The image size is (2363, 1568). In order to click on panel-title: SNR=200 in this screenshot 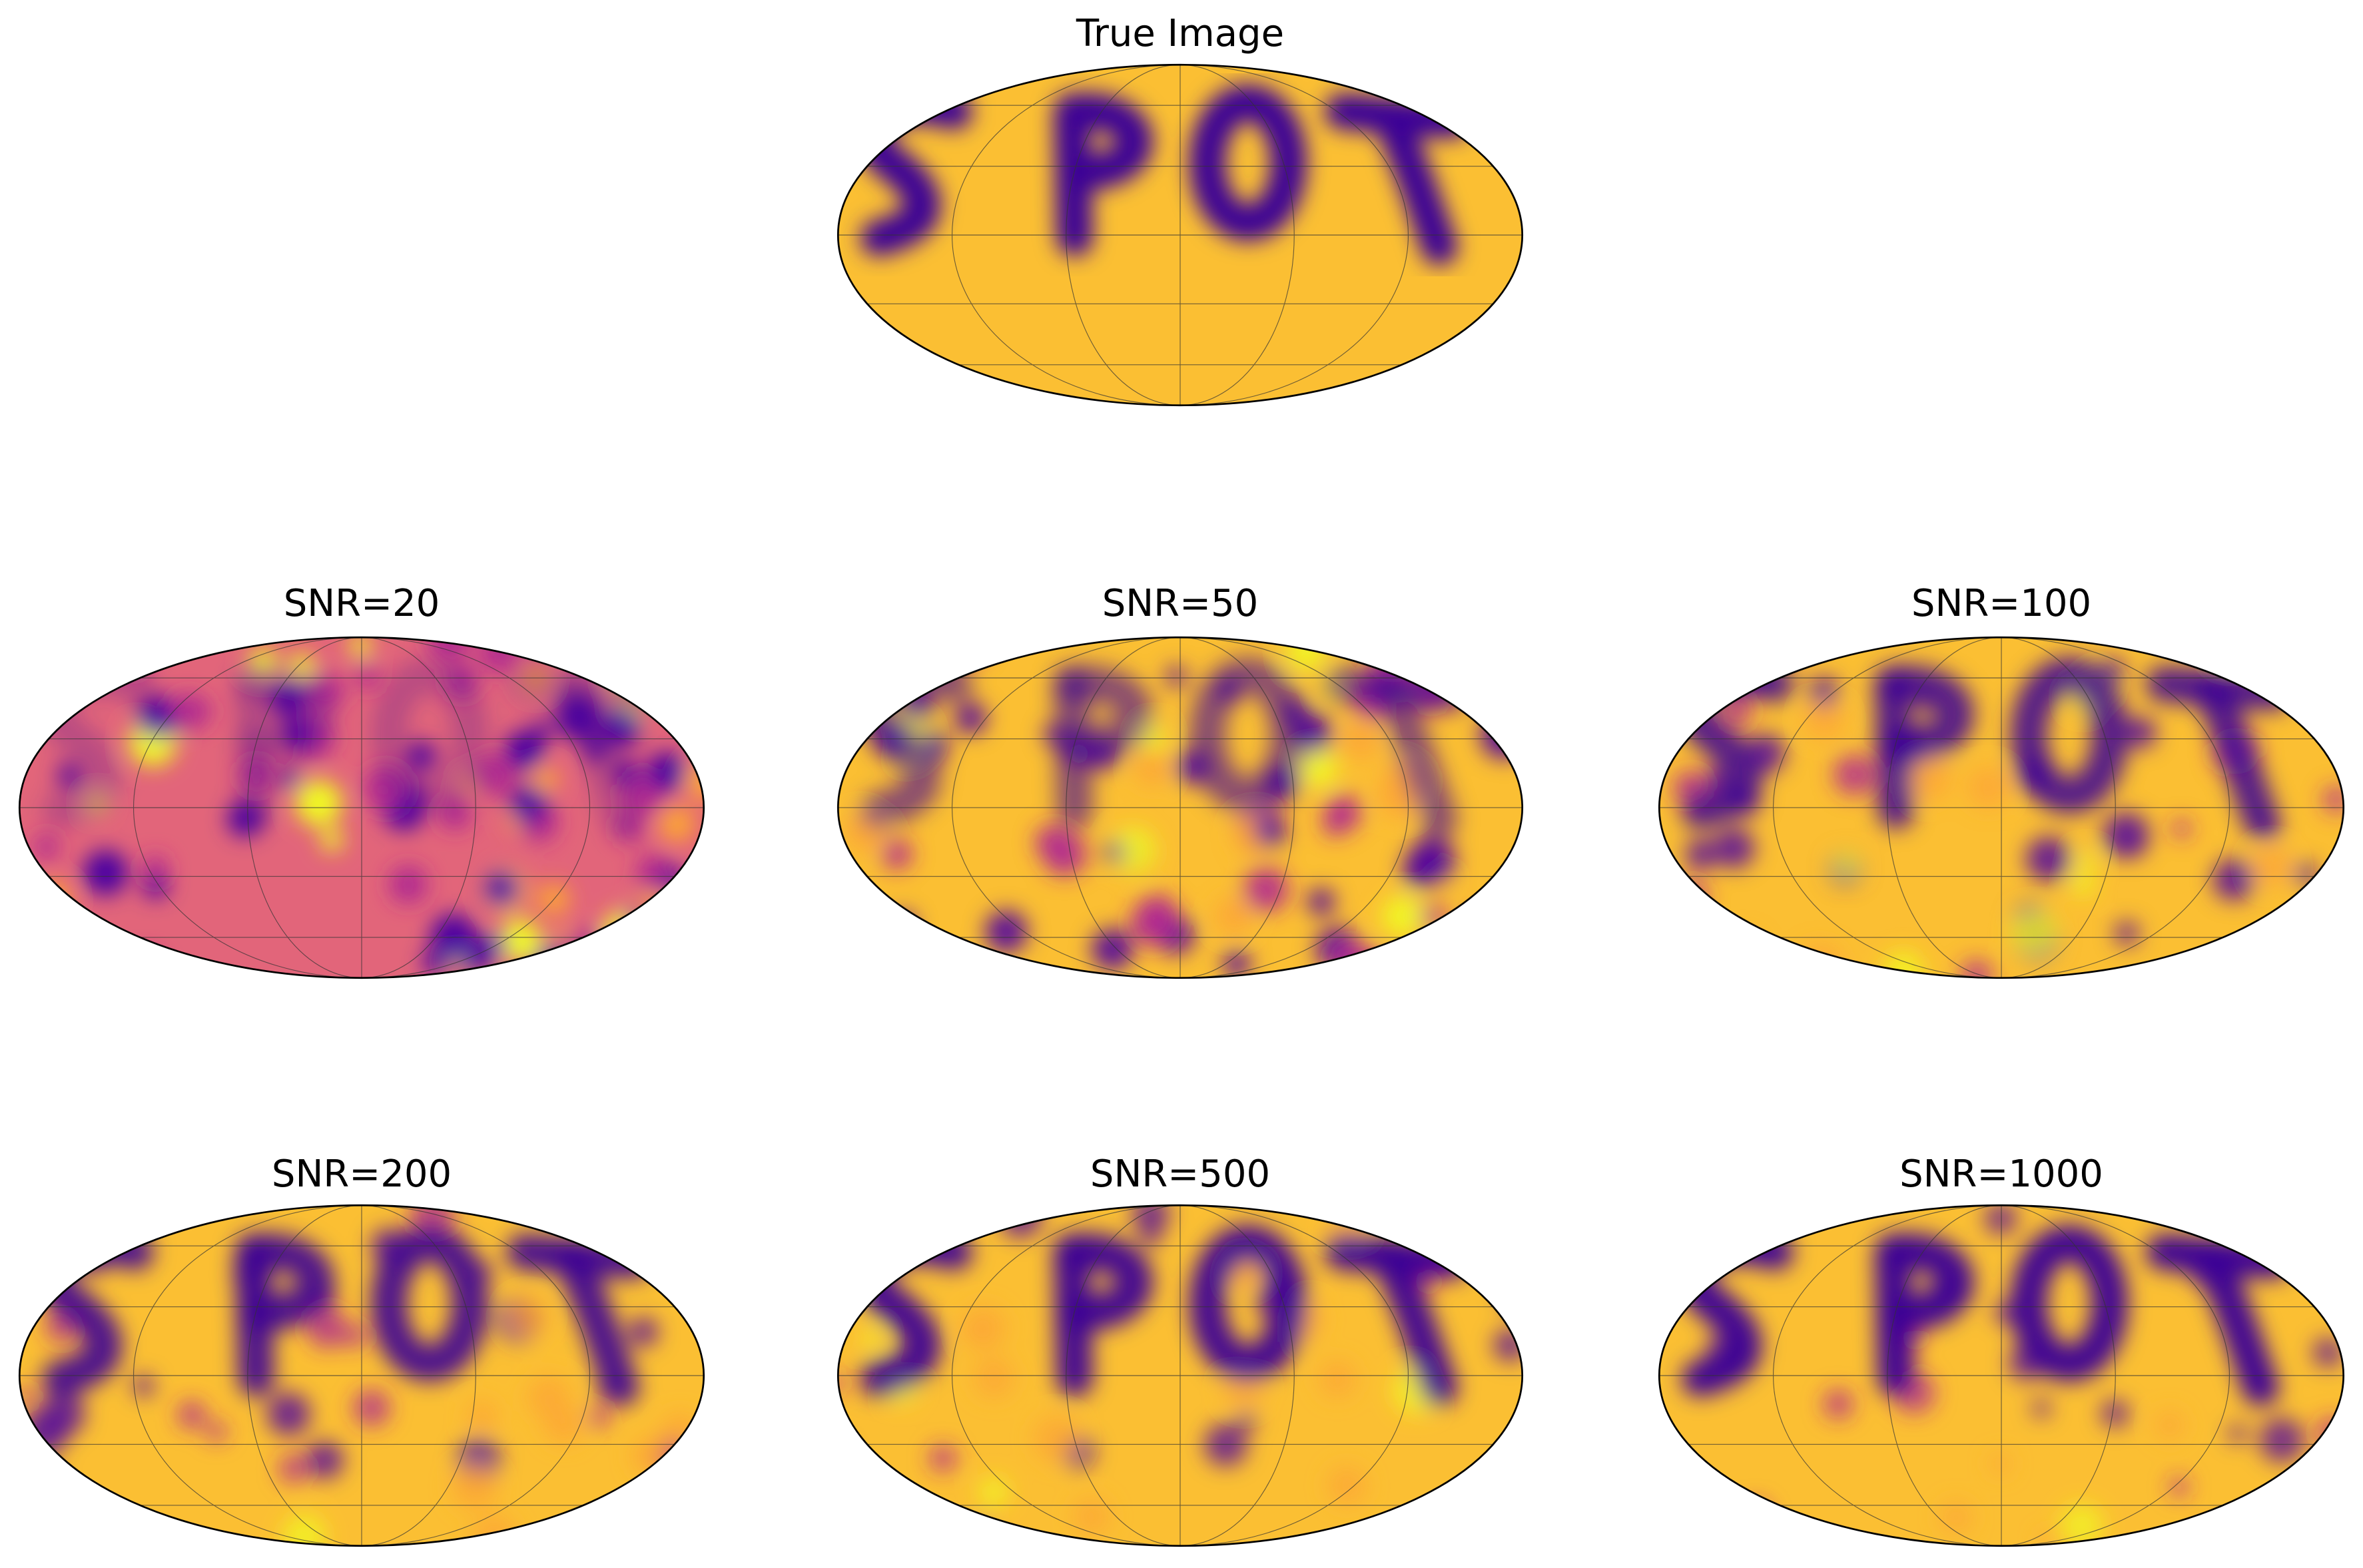, I will do `click(362, 1174)`.